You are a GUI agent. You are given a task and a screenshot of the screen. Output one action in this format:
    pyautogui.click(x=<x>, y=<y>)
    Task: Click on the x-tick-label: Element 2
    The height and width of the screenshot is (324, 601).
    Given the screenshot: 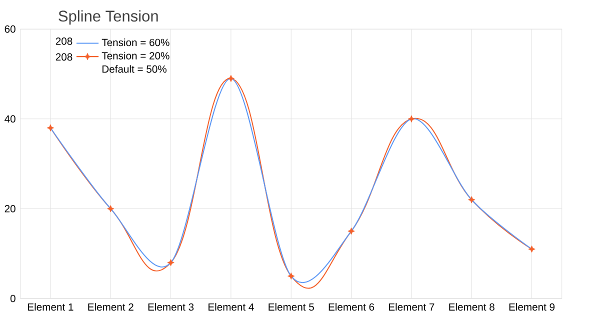 What is the action you would take?
    pyautogui.click(x=111, y=307)
    